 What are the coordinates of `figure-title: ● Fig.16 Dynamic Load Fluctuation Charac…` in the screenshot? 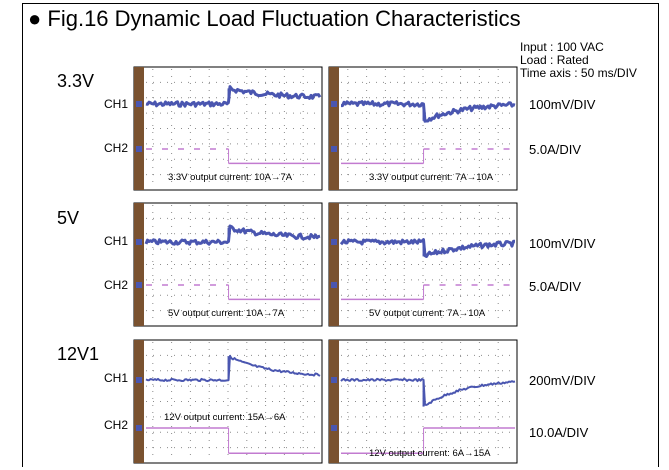 It's located at (274, 18).